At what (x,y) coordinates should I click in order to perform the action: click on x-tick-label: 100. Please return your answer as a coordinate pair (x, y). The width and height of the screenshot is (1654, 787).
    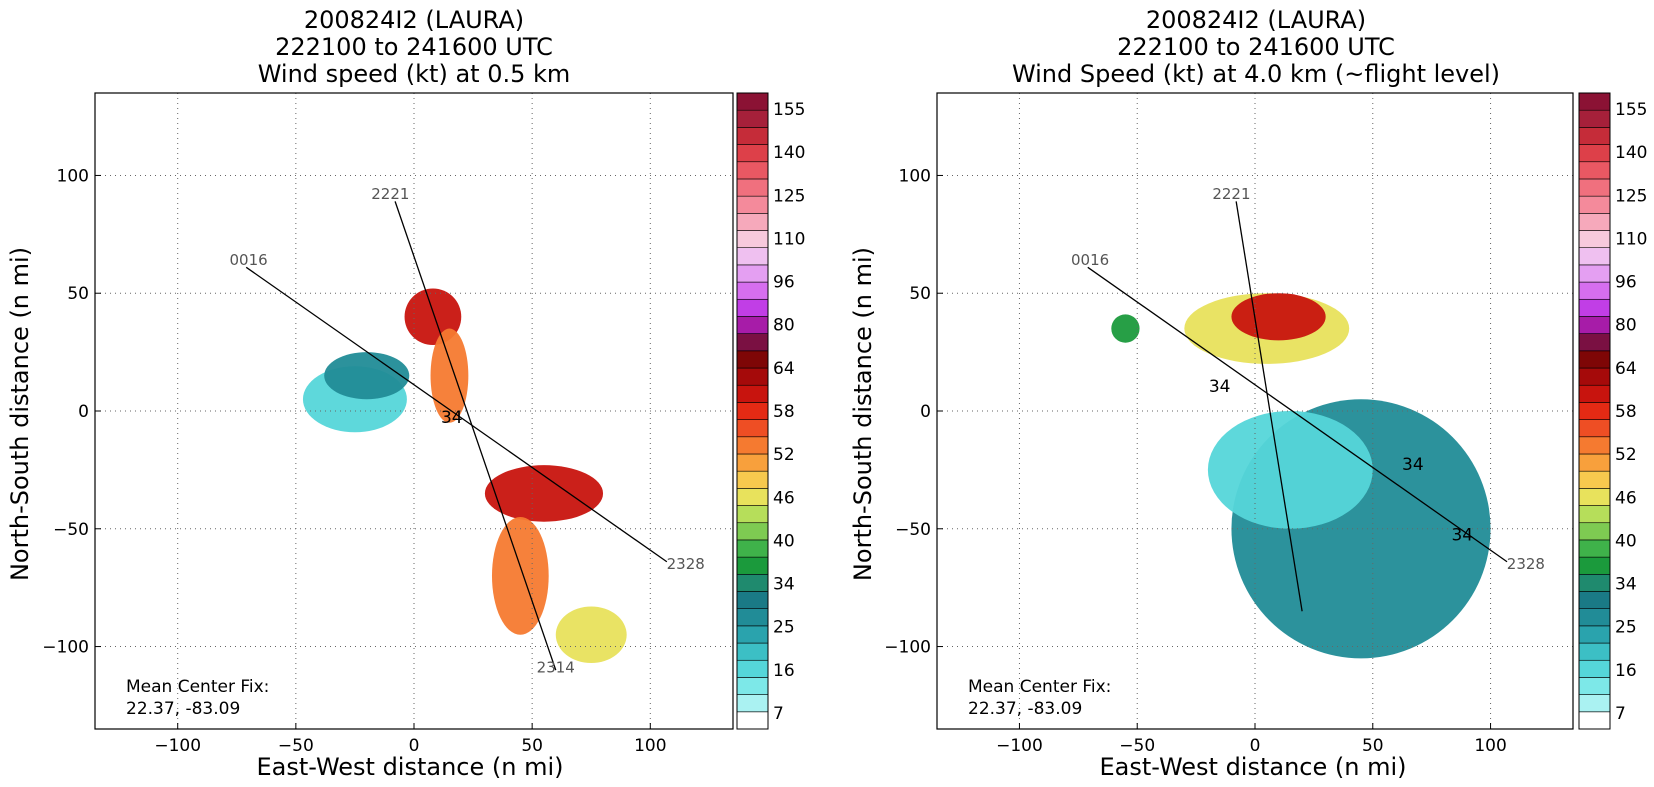
    Looking at the image, I should click on (1490, 746).